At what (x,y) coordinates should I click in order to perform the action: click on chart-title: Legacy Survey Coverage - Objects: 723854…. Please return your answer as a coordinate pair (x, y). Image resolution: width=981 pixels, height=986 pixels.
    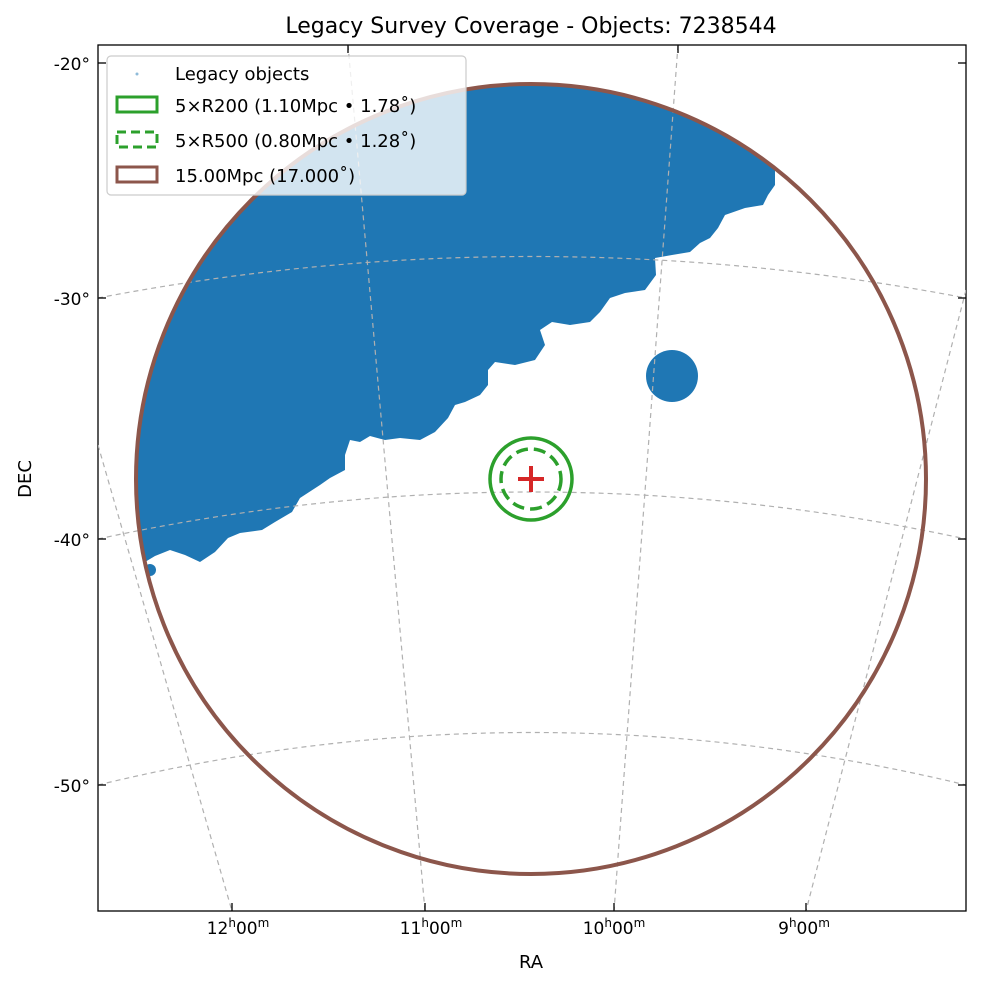
    Looking at the image, I should click on (530, 26).